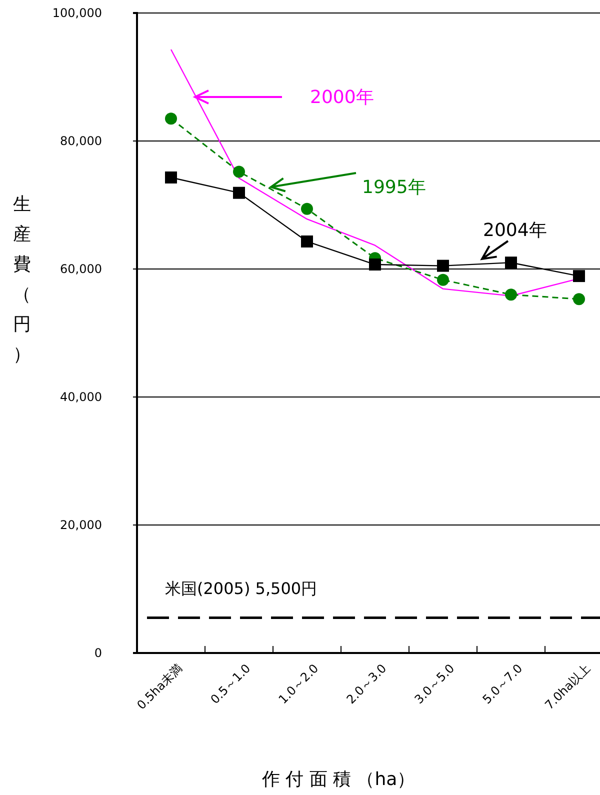 Image resolution: width=600 pixels, height=795 pixels. I want to click on y-tick-label: 60,000, so click(81, 269).